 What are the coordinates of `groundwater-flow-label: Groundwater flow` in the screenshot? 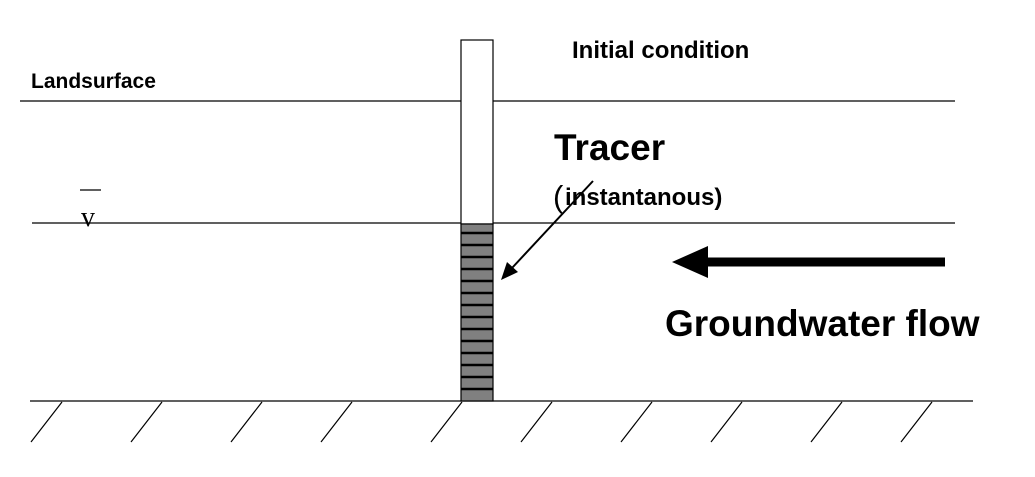 It's located at (822, 323).